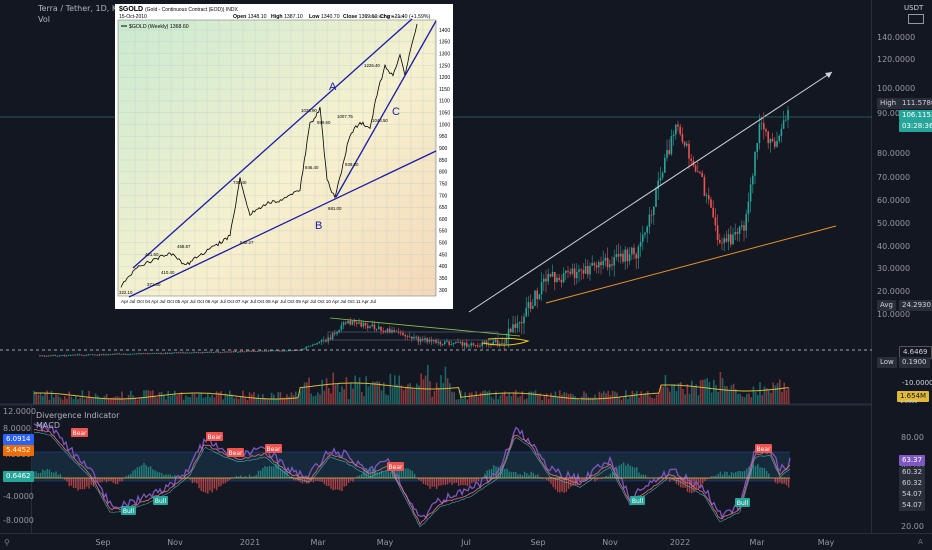 The width and height of the screenshot is (932, 550). I want to click on volume-axis-tick: -10.0000, so click(917, 383).